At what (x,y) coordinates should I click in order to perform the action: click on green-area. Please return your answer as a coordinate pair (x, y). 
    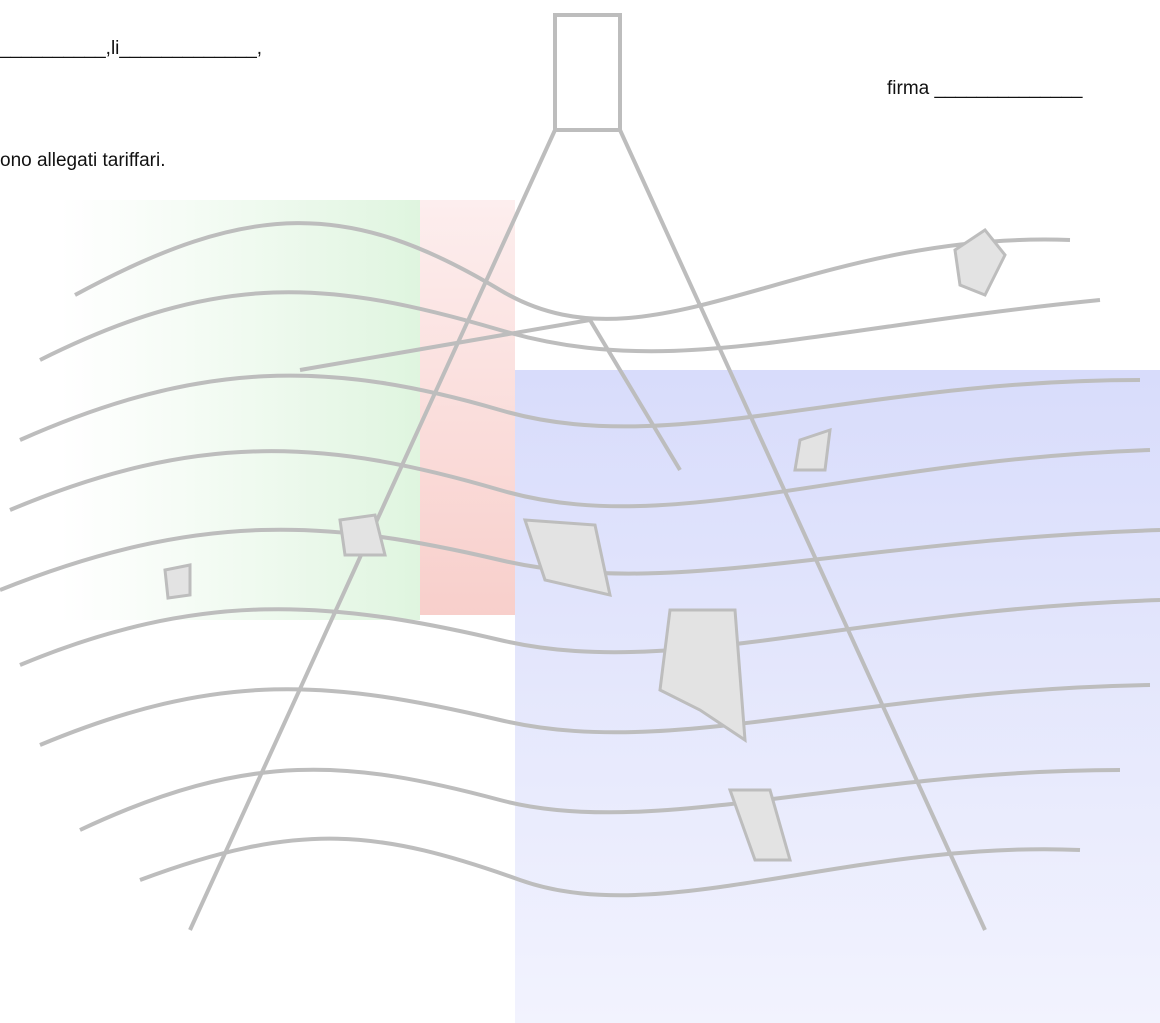
    Looking at the image, I should click on (240, 410).